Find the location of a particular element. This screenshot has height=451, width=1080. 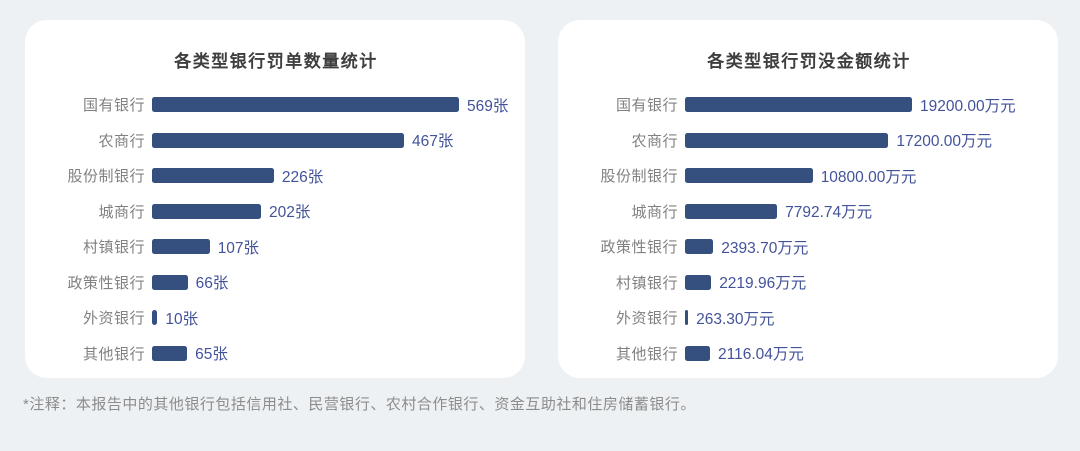

value-label: 569张 is located at coordinates (488, 106).